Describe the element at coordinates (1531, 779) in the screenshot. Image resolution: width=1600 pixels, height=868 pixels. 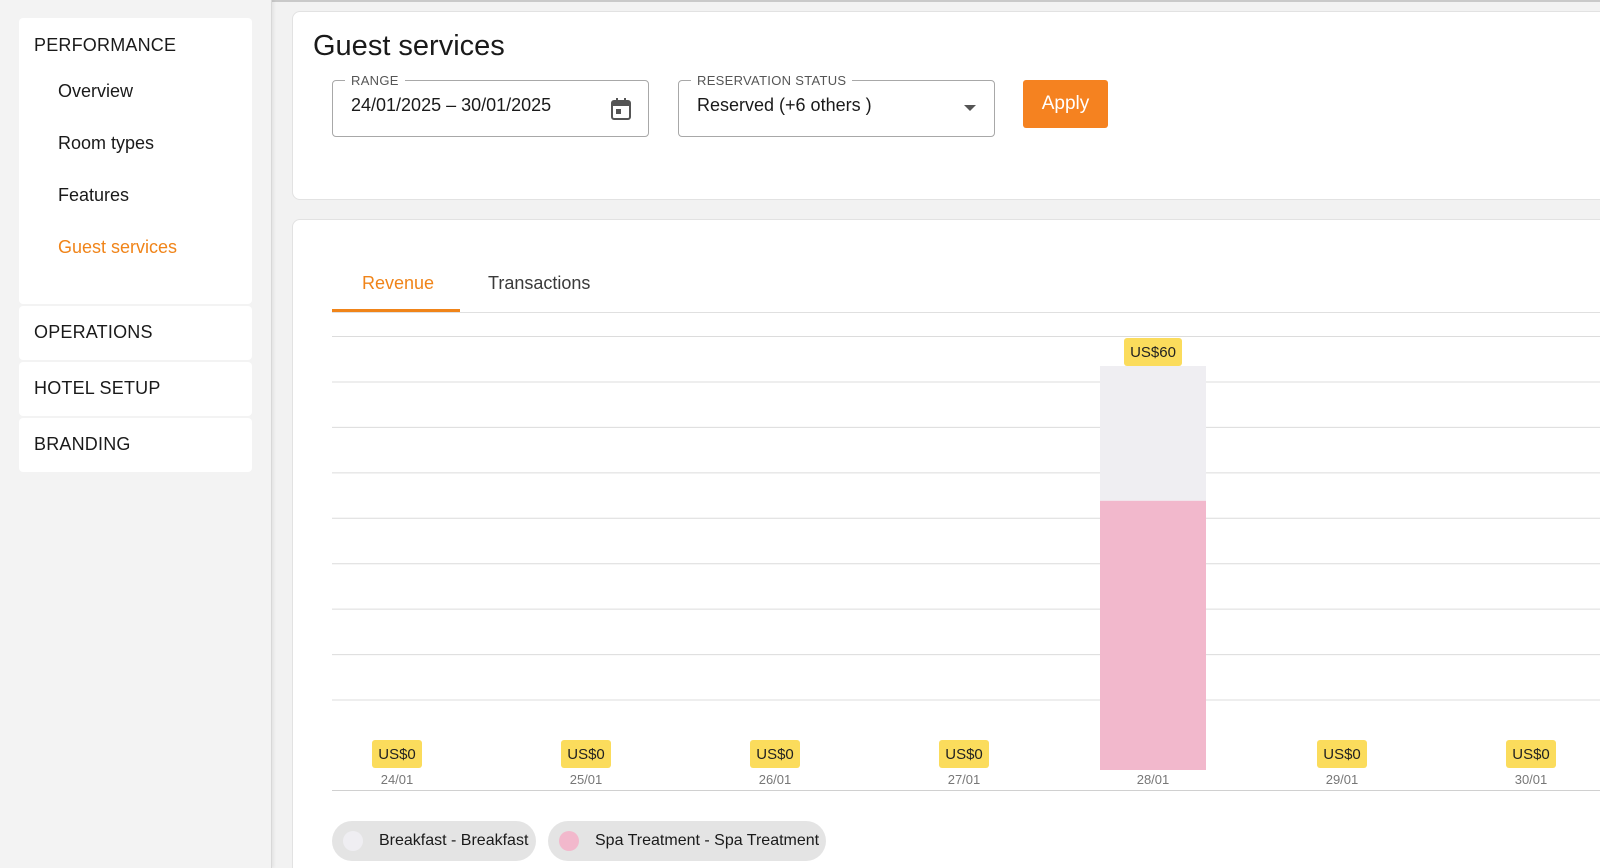
I see `x-tick-label: 30/01` at that location.